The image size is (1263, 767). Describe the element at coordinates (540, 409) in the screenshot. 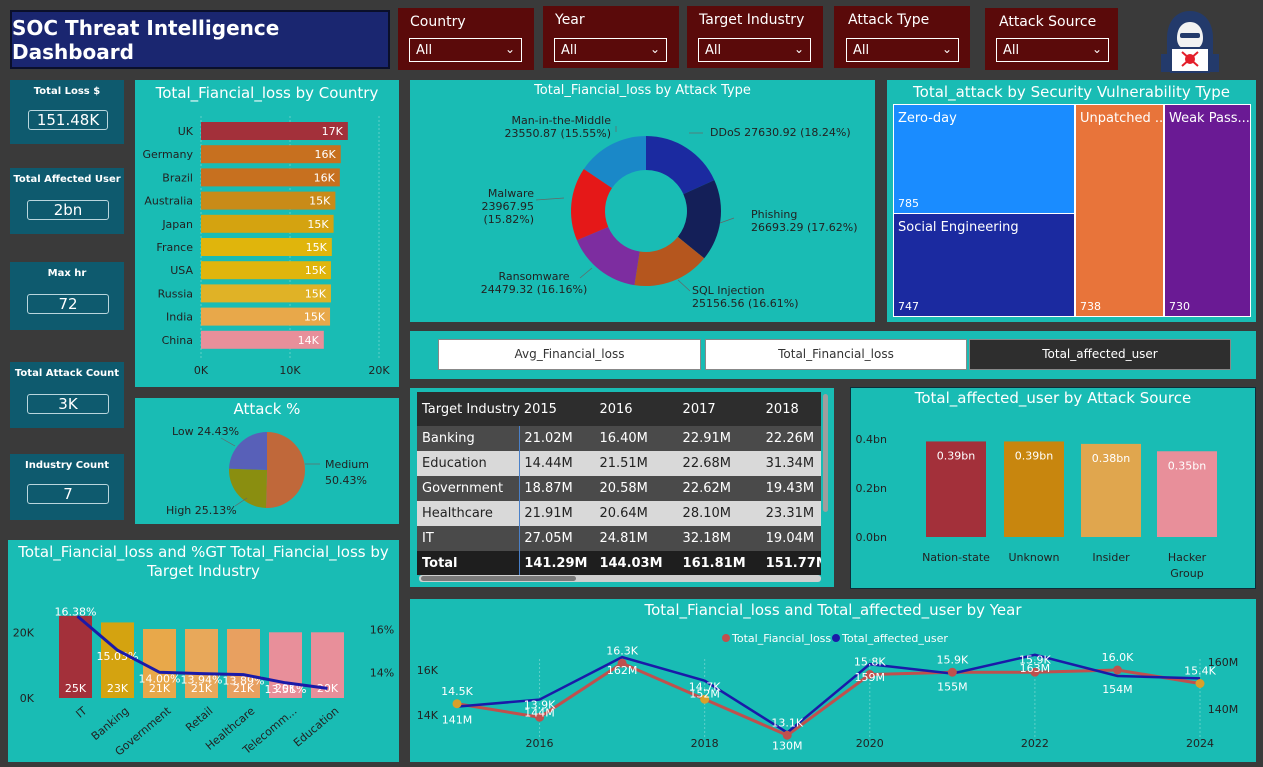

I see `column-header: 2015` at that location.